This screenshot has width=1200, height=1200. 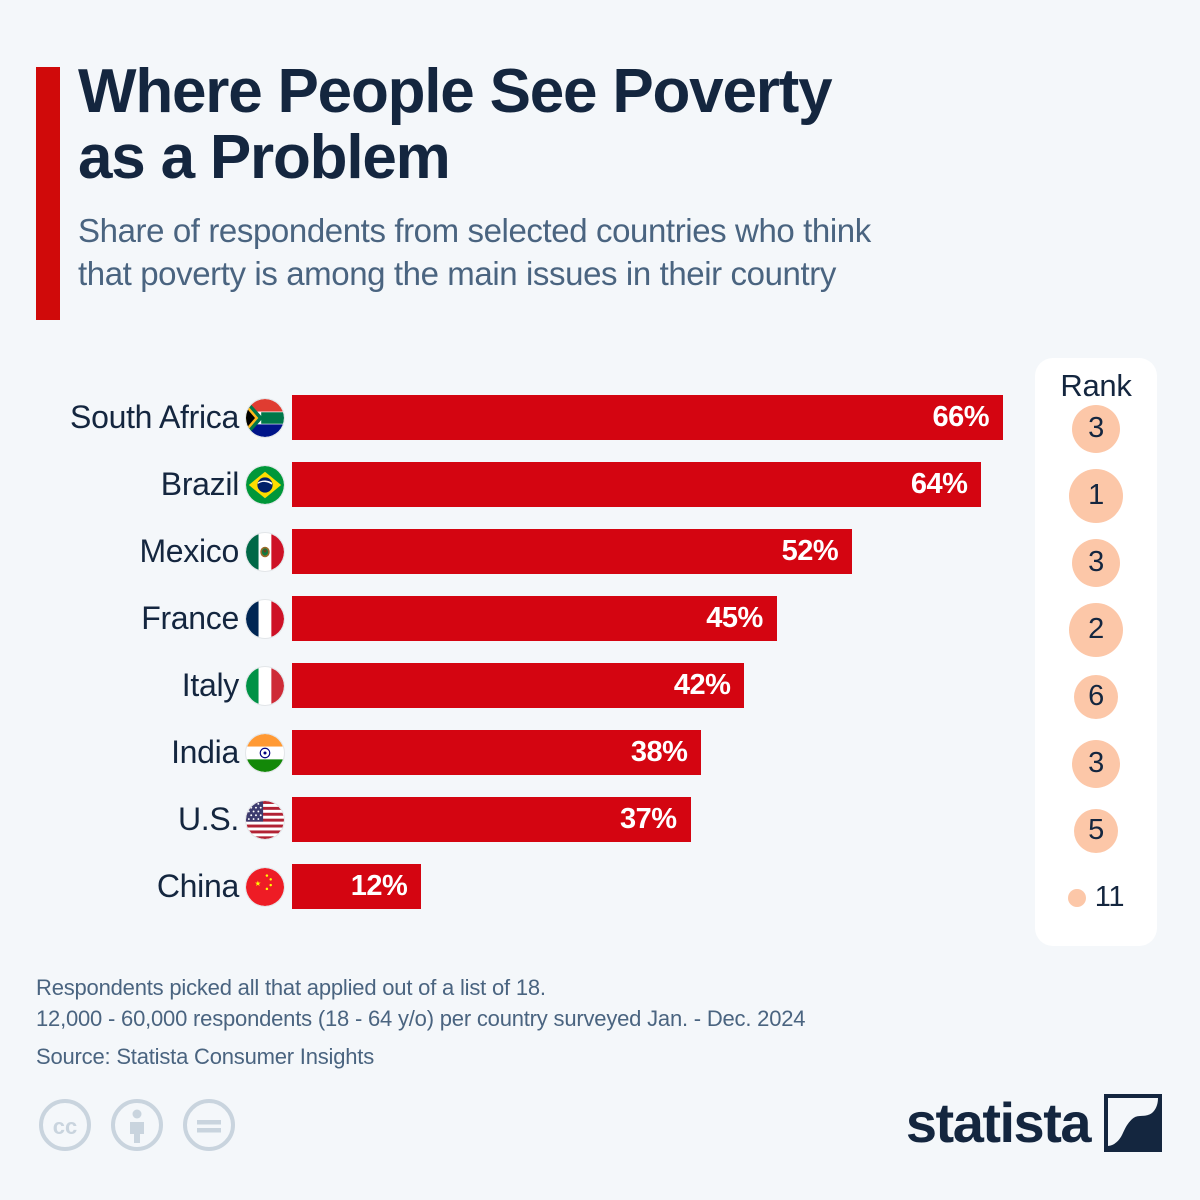 I want to click on attribution-icon, so click(x=137, y=1125).